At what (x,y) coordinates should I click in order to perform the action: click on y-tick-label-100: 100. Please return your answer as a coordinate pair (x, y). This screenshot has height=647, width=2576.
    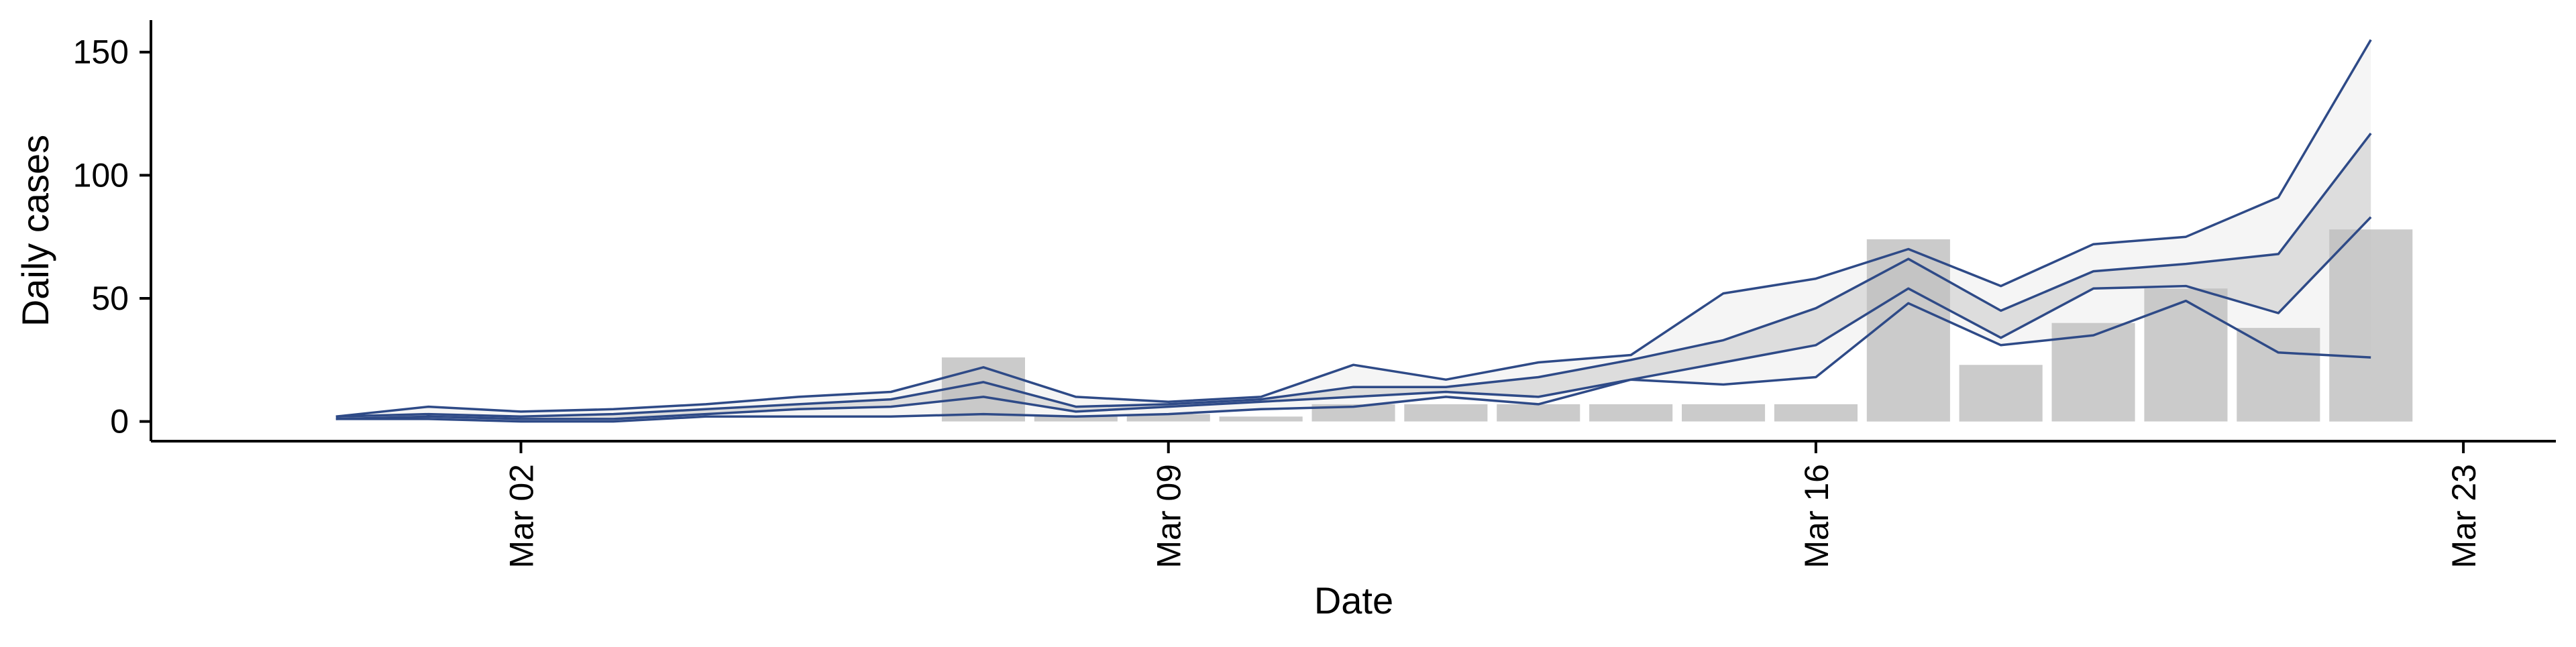
    Looking at the image, I should click on (101, 175).